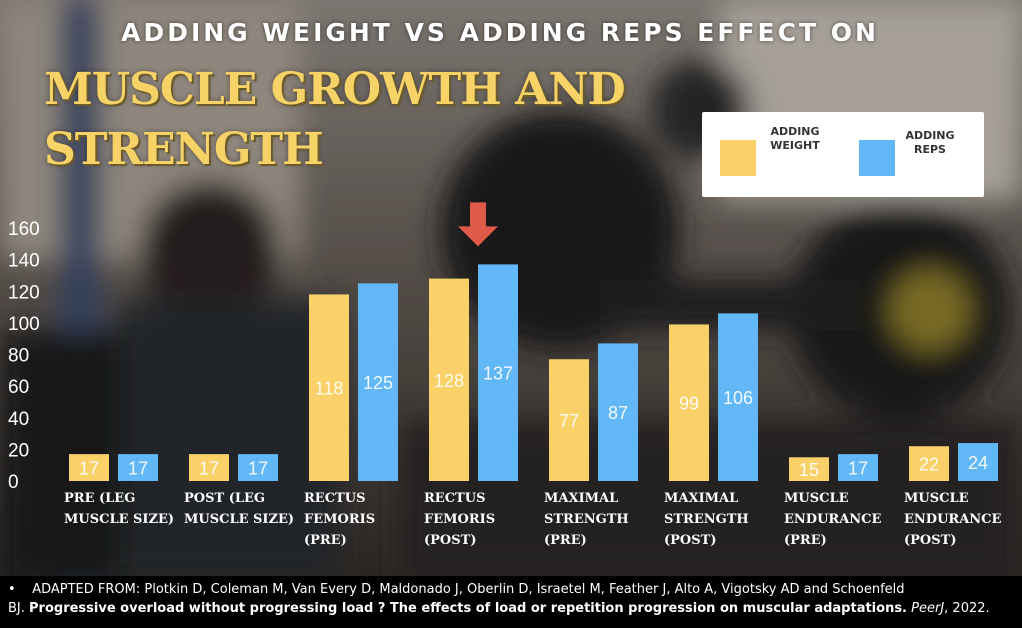  I want to click on bar-value-label: 106, so click(738, 398).